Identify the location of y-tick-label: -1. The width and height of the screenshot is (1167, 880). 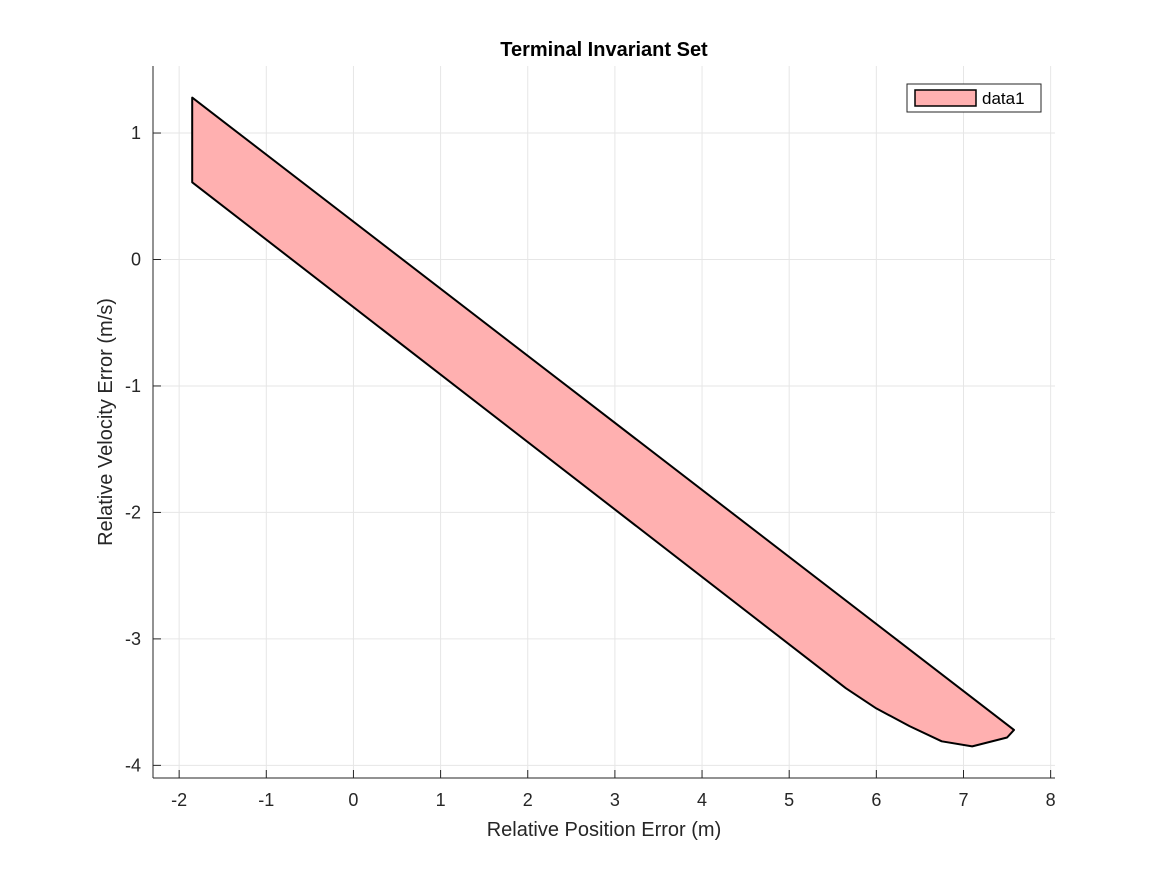
(133, 386).